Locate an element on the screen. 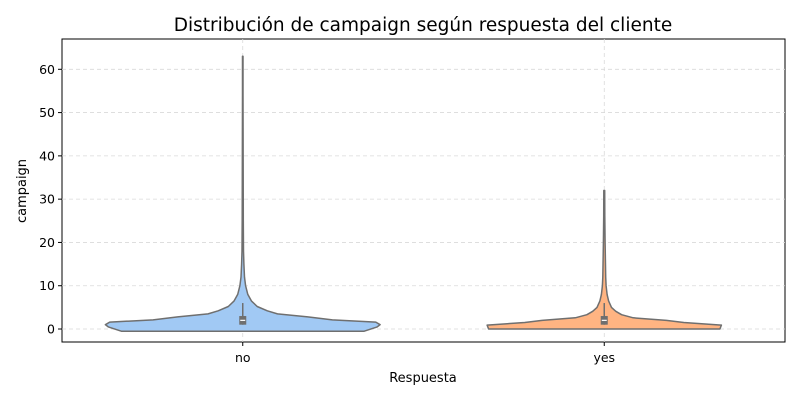 This screenshot has height=400, width=800. x-tick-label: yes is located at coordinates (604, 357).